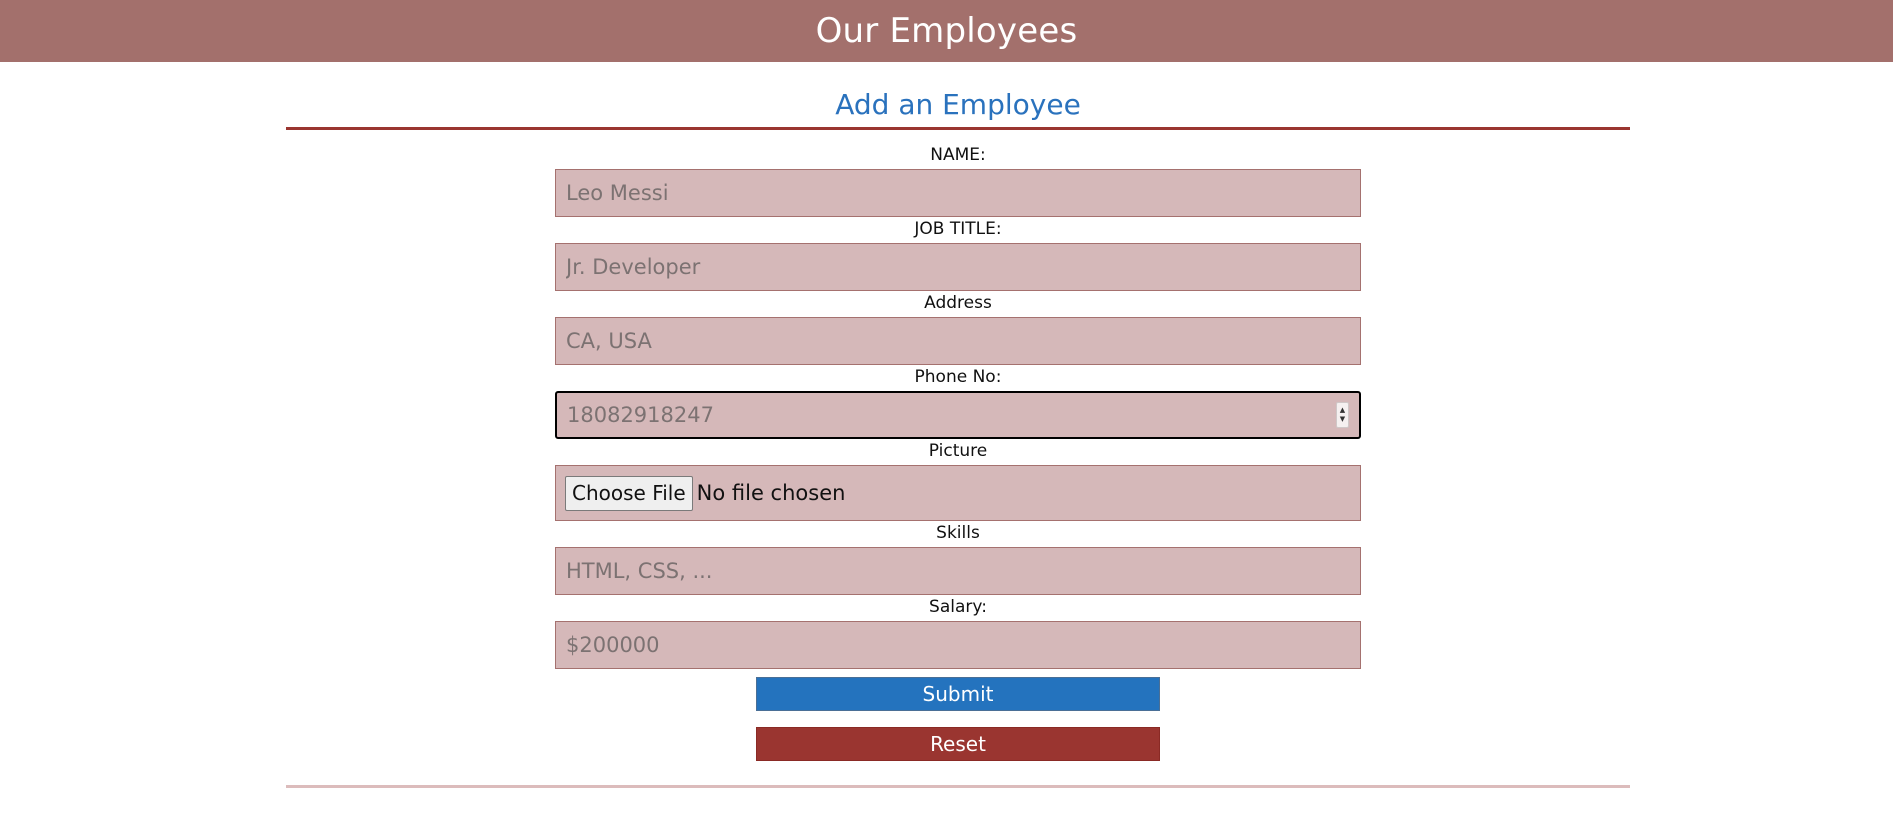  I want to click on file-status-text: No file chosen, so click(771, 493).